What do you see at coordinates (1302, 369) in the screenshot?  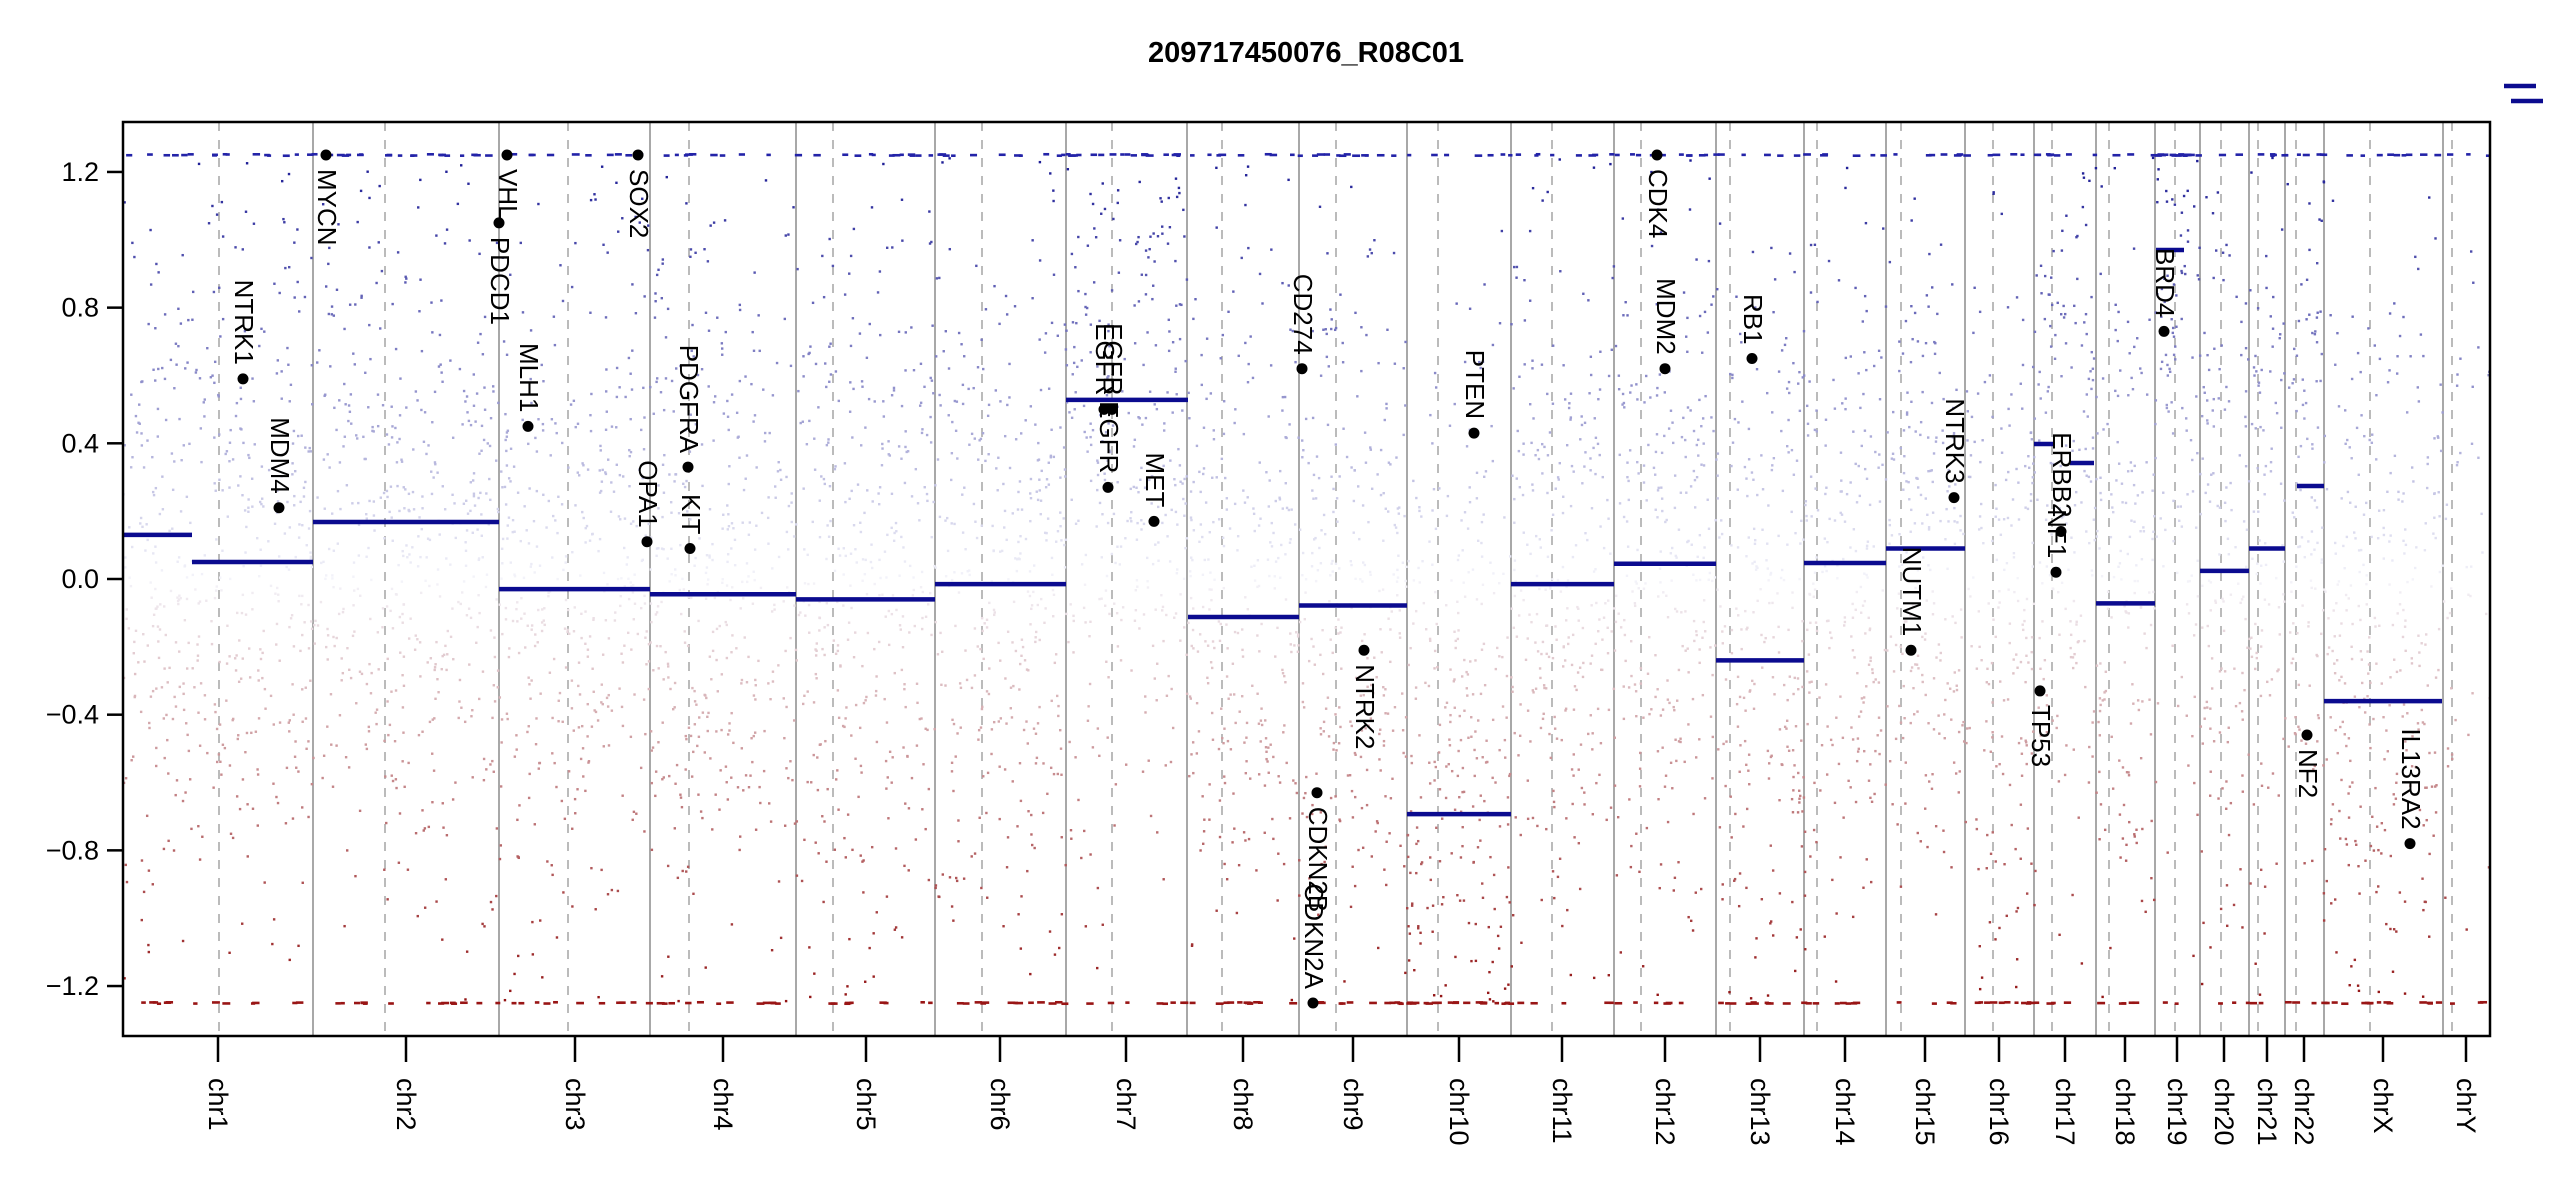 I see `gene-dot-CD274` at bounding box center [1302, 369].